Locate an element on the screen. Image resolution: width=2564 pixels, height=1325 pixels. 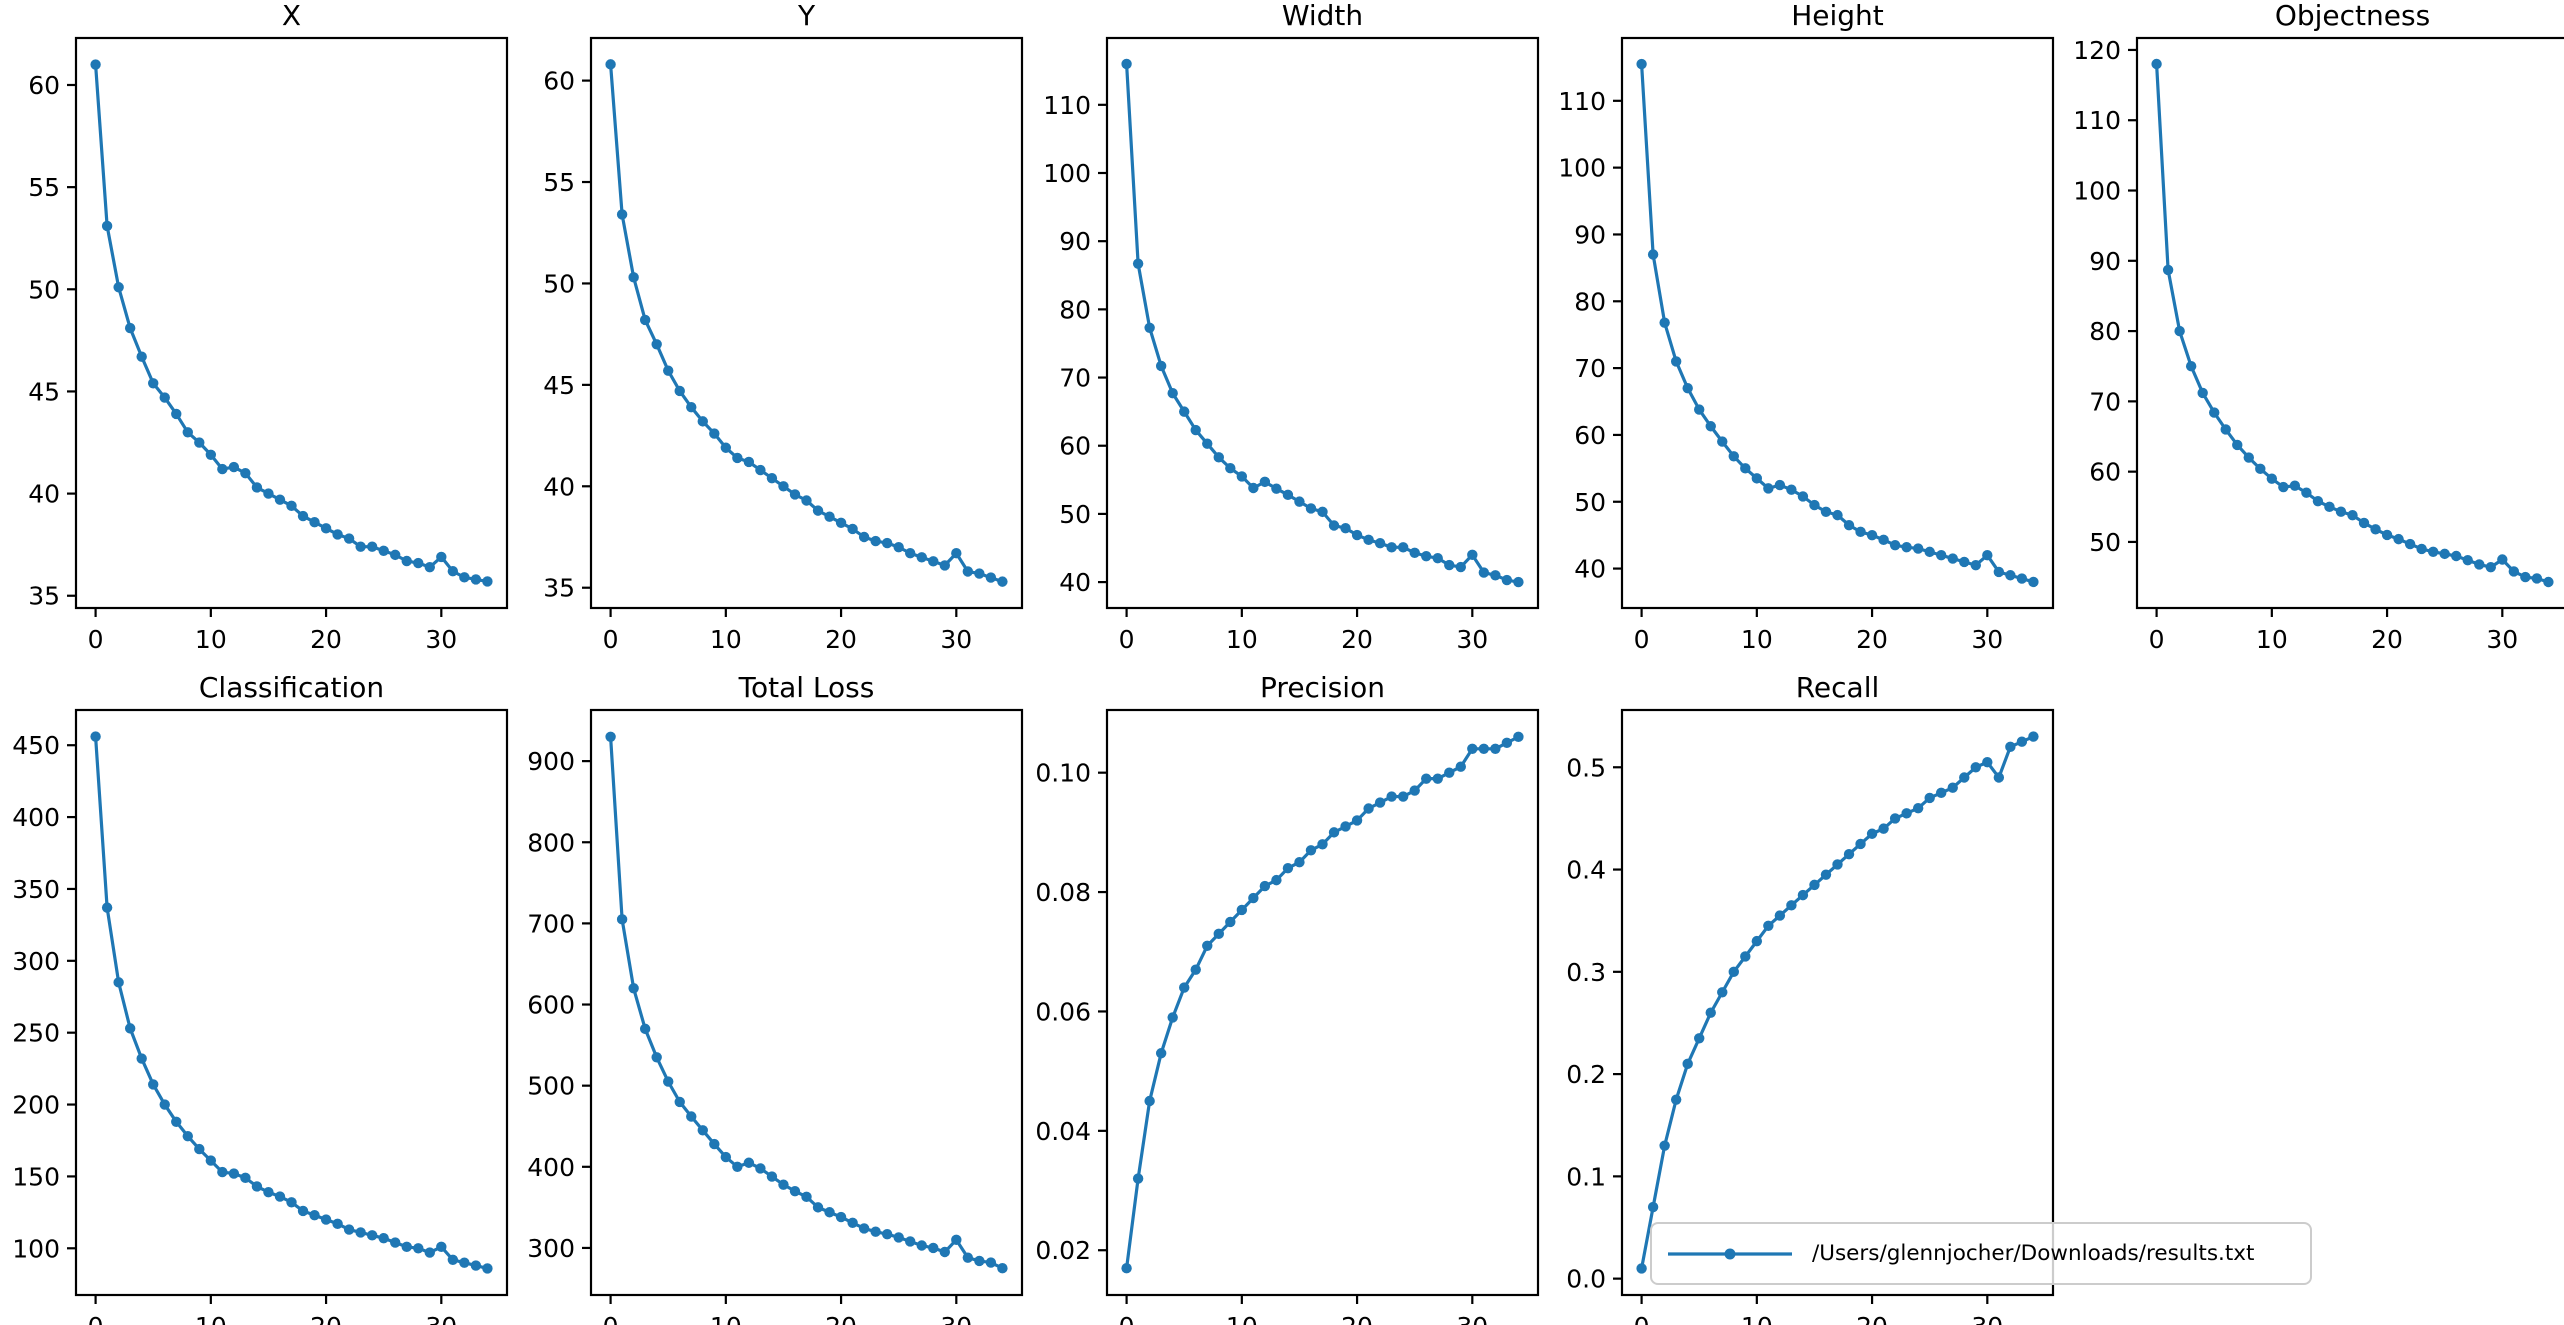
y-tick-label: 110 is located at coordinates (1067, 105).